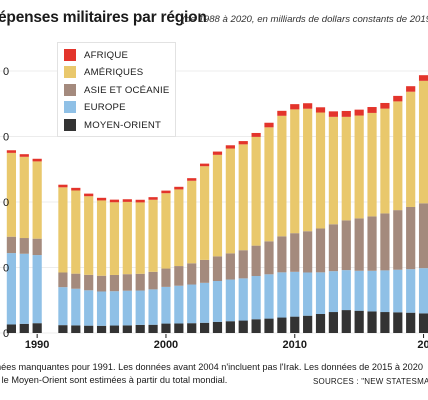 The height and width of the screenshot is (400, 428). What do you see at coordinates (114, 72) in the screenshot?
I see `legend-label-ameriques: AMÉRIQUES` at bounding box center [114, 72].